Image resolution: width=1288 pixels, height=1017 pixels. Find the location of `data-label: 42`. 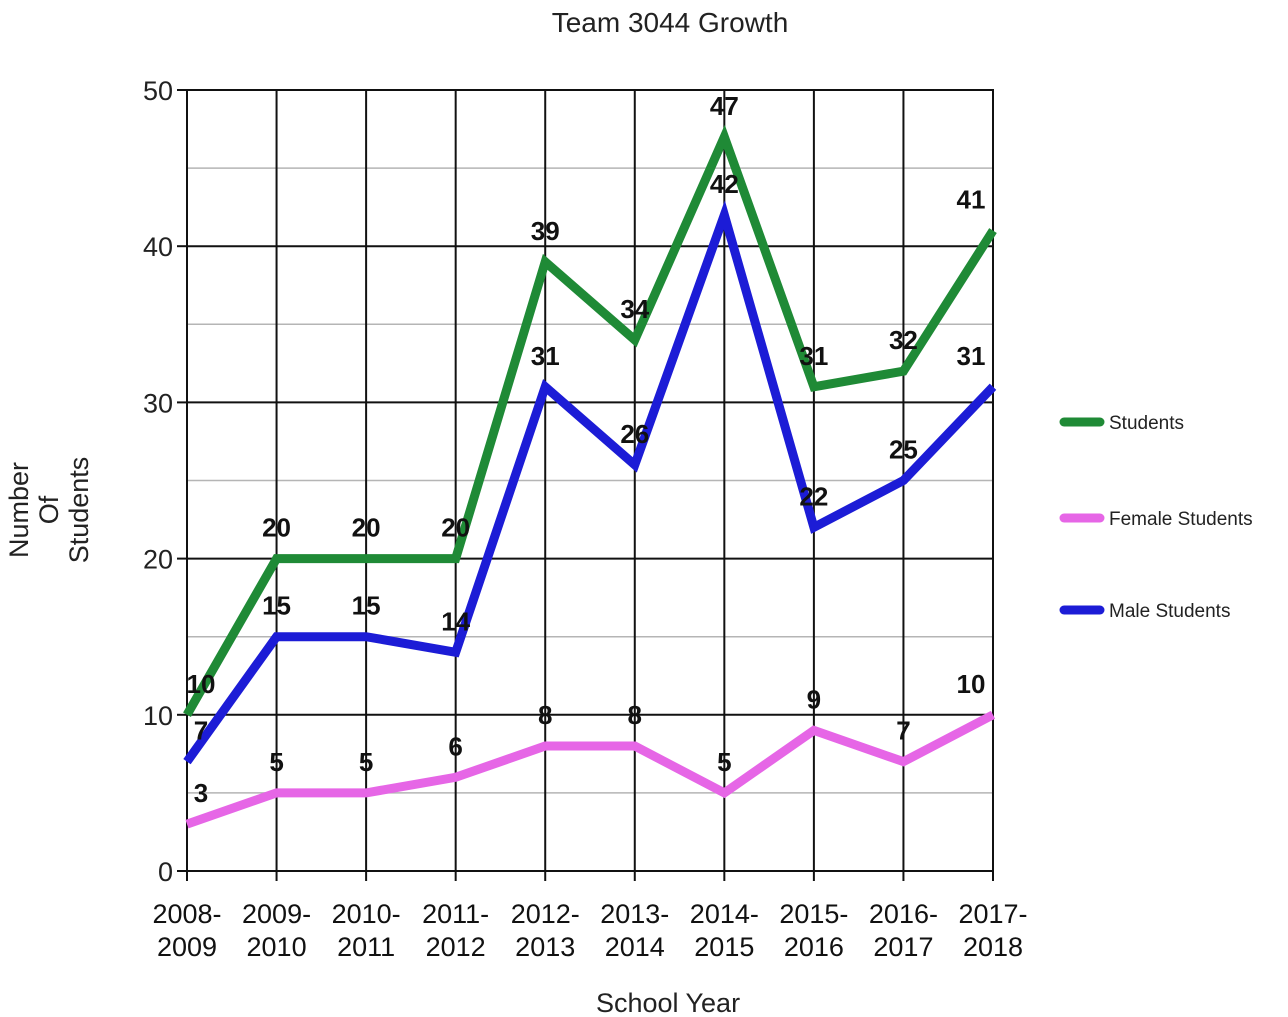

data-label: 42 is located at coordinates (724, 184).